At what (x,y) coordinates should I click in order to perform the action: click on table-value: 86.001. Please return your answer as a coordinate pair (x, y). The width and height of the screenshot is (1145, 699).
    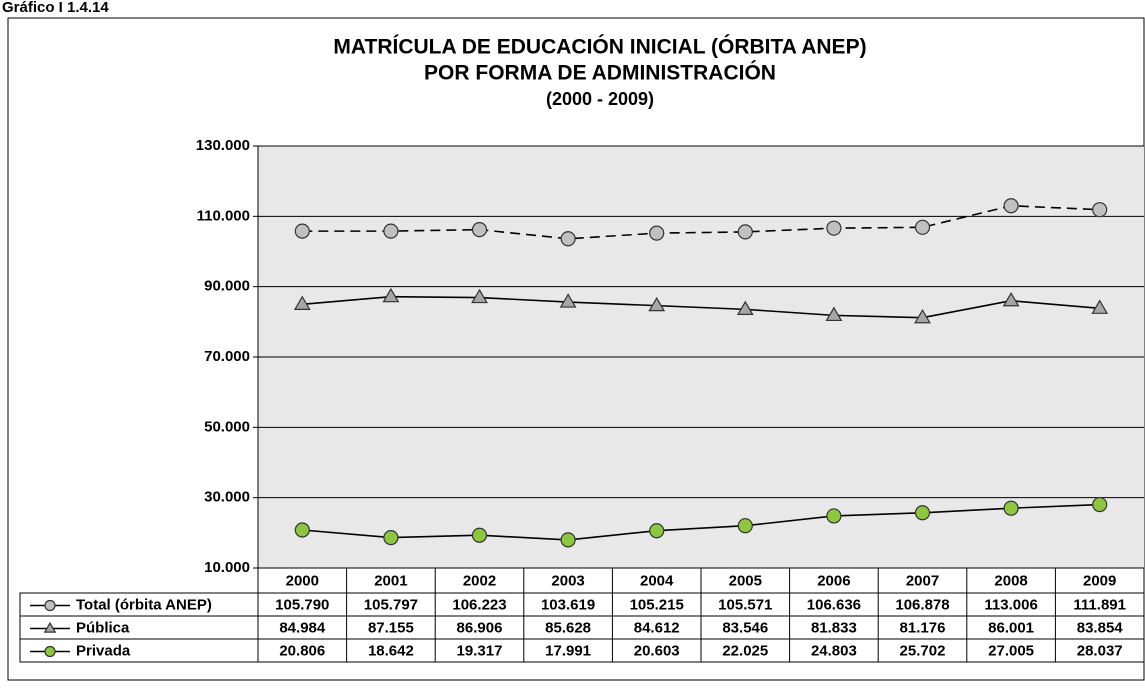
    Looking at the image, I should click on (1011, 627).